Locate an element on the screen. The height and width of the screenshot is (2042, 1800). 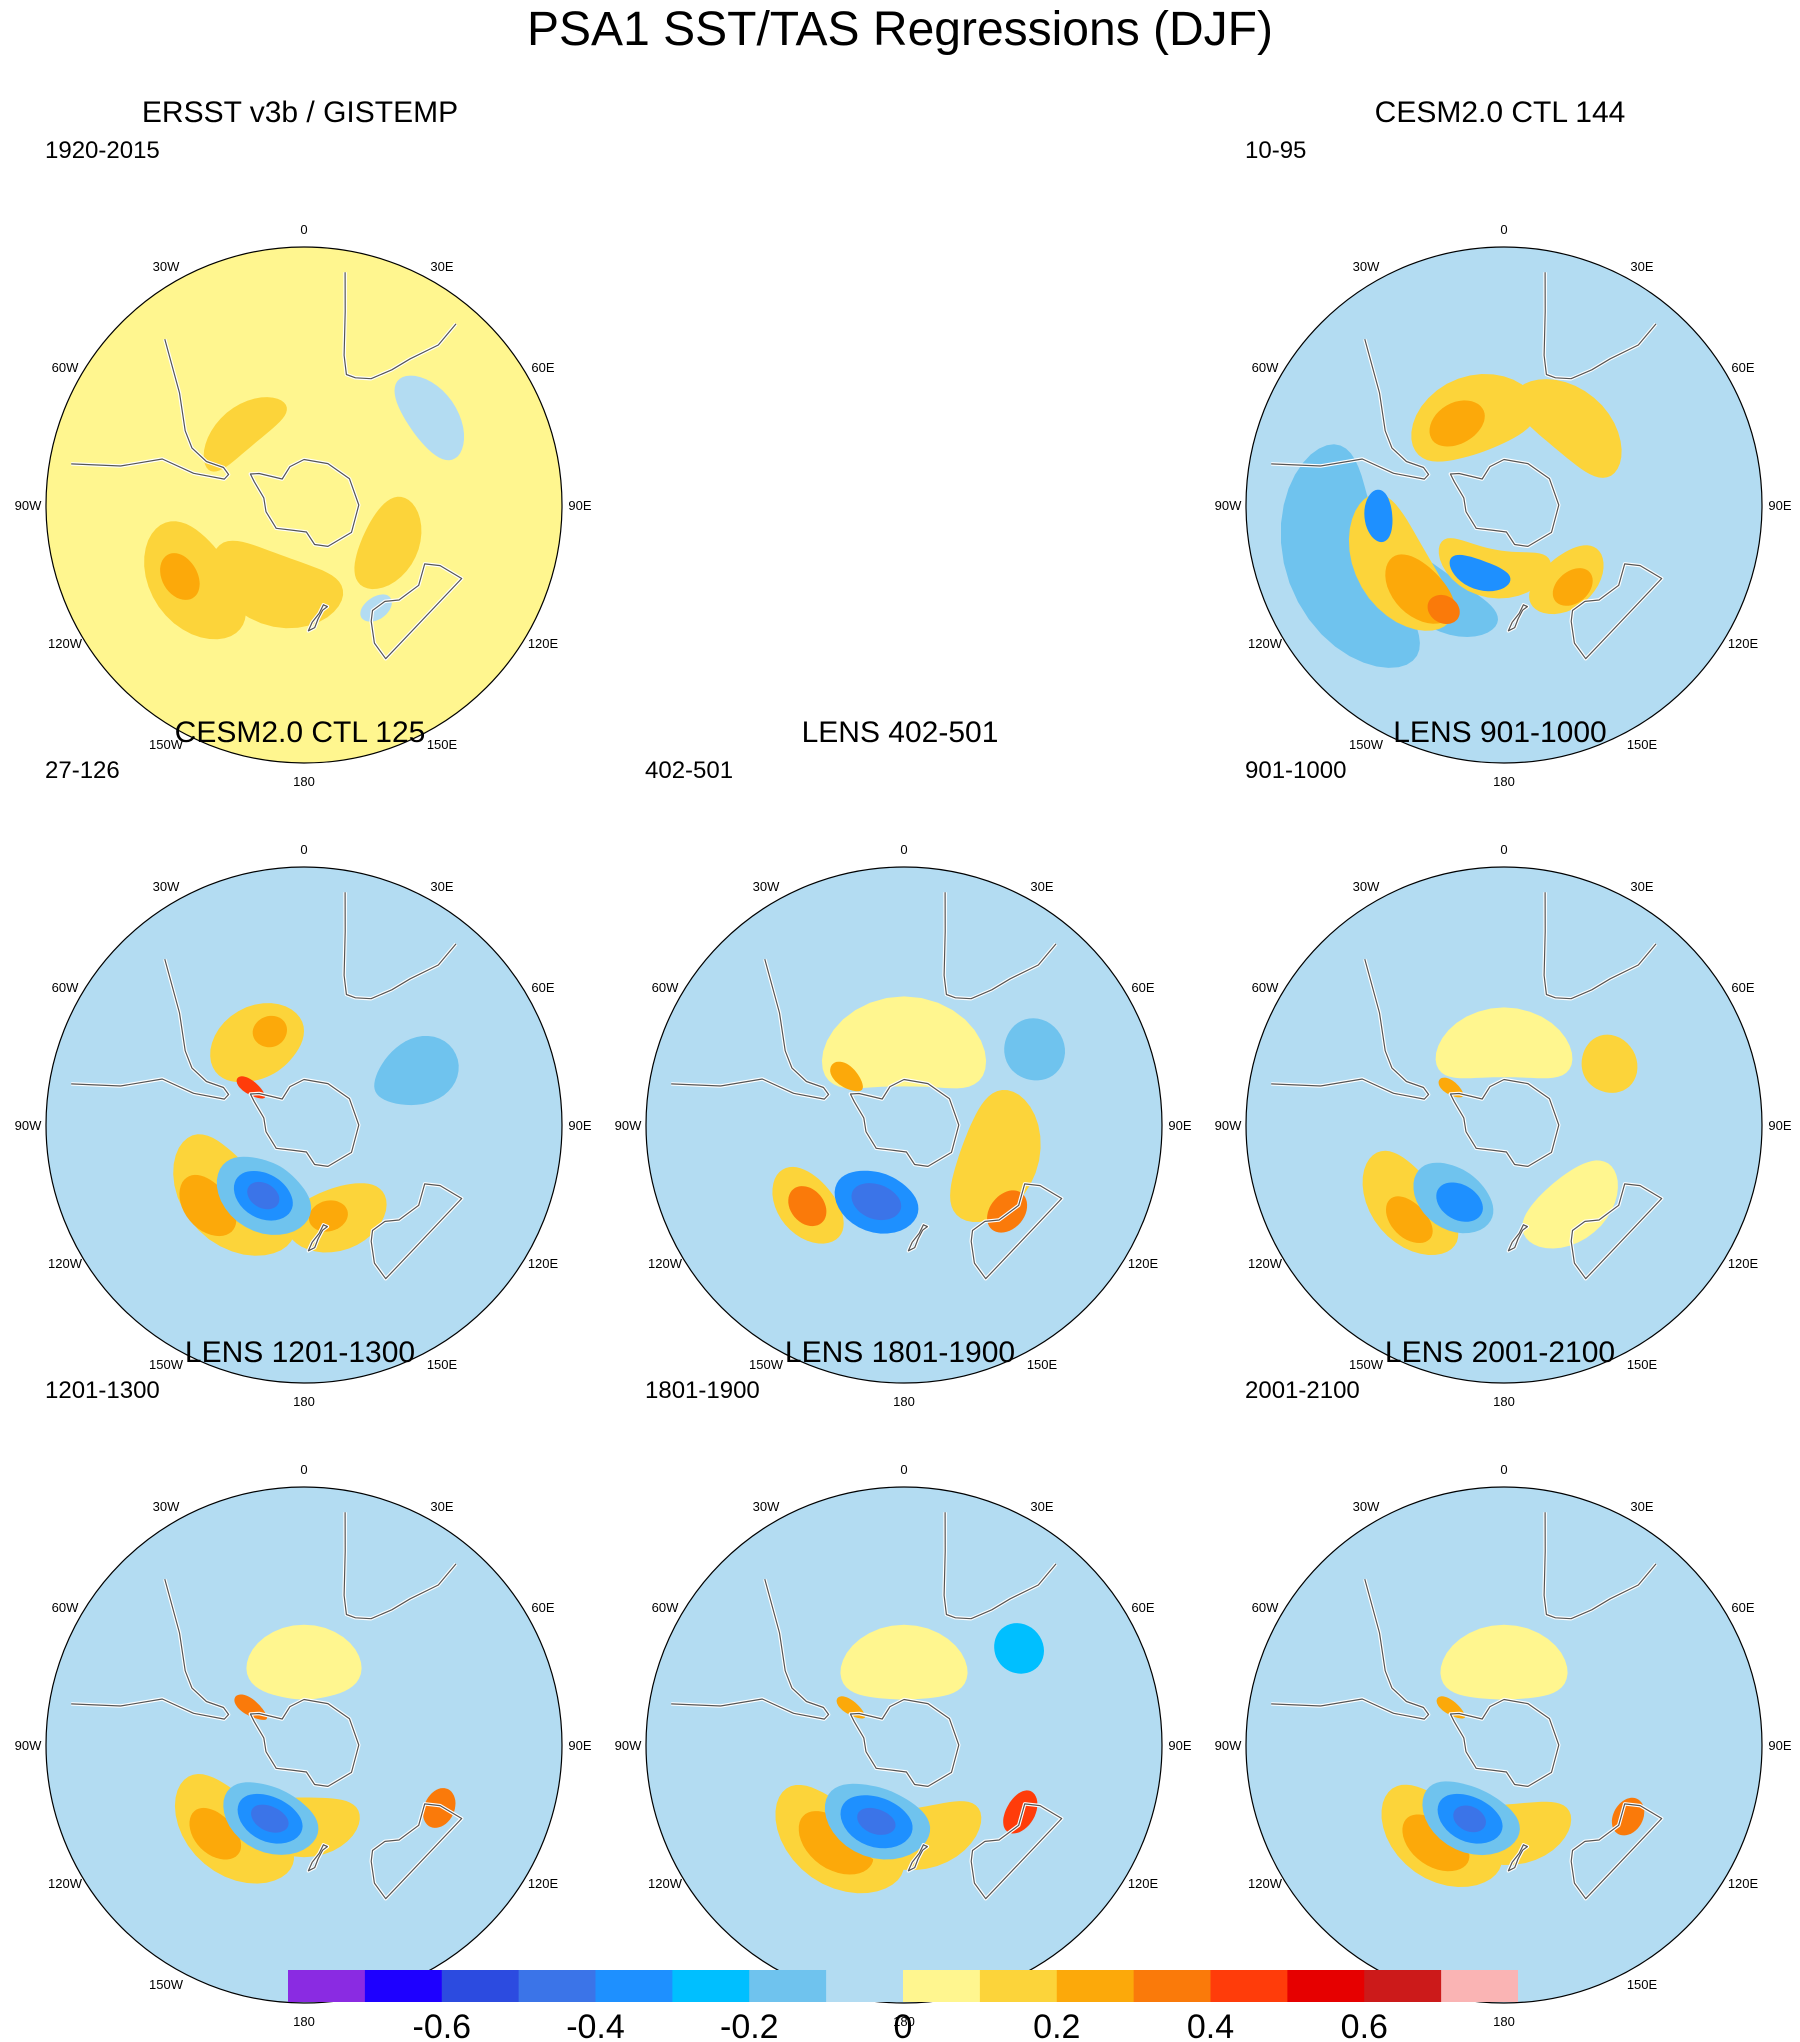
colorbar-tick-label: 0 is located at coordinates (903, 2025).